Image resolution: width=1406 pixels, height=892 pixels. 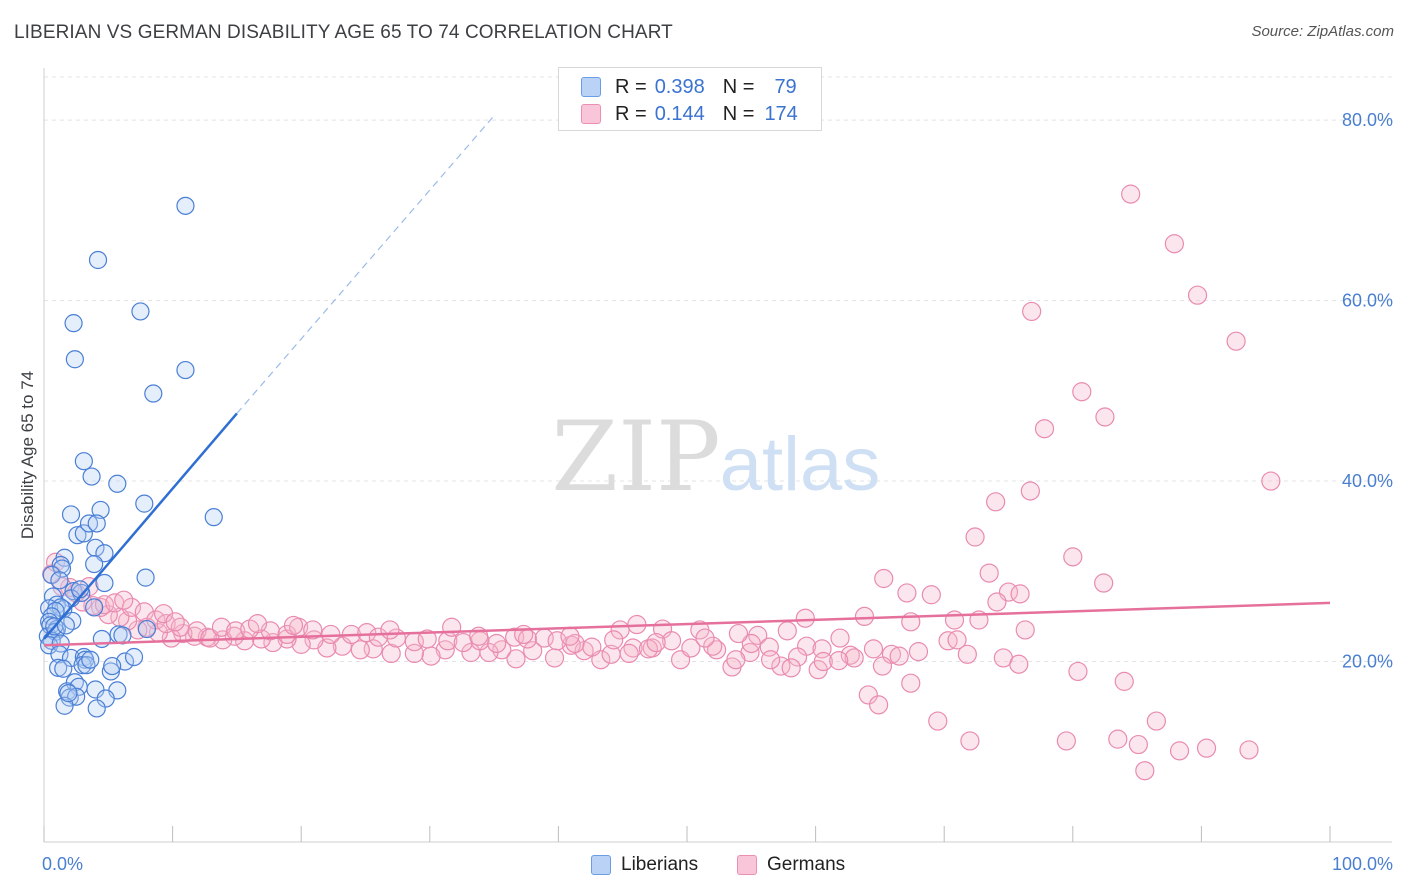 I want to click on legend-liberians: Liberians, so click(x=644, y=865).